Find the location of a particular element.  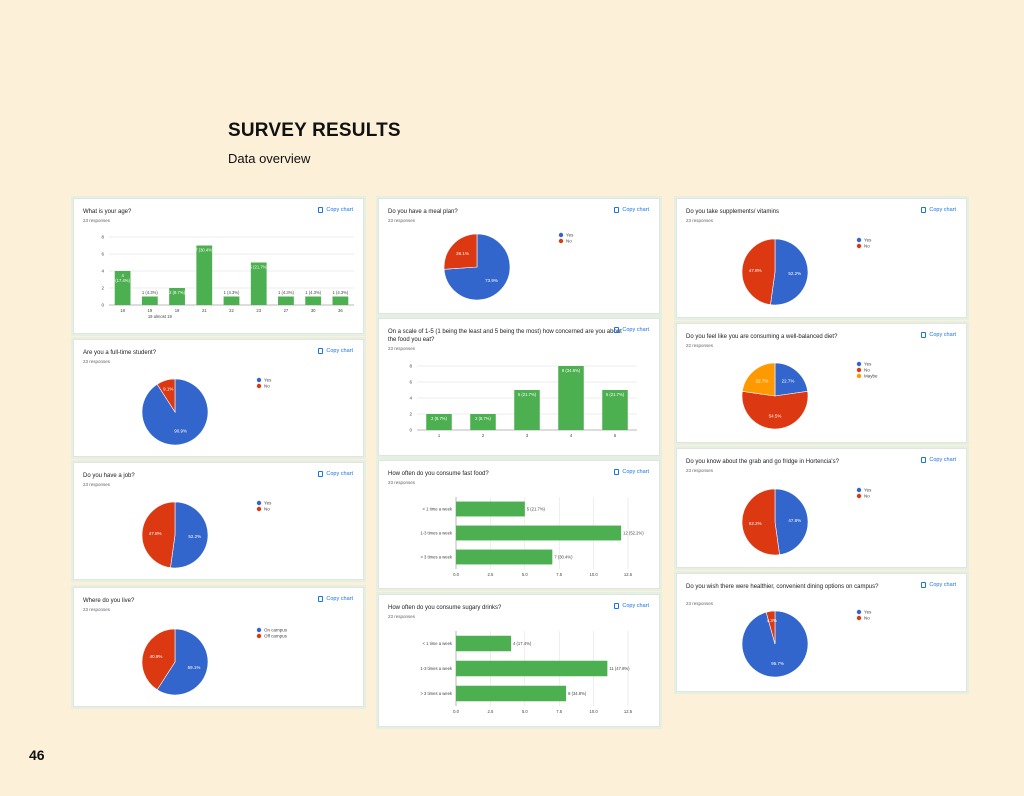

pie-slice-label: 95.7% is located at coordinates (777, 663).